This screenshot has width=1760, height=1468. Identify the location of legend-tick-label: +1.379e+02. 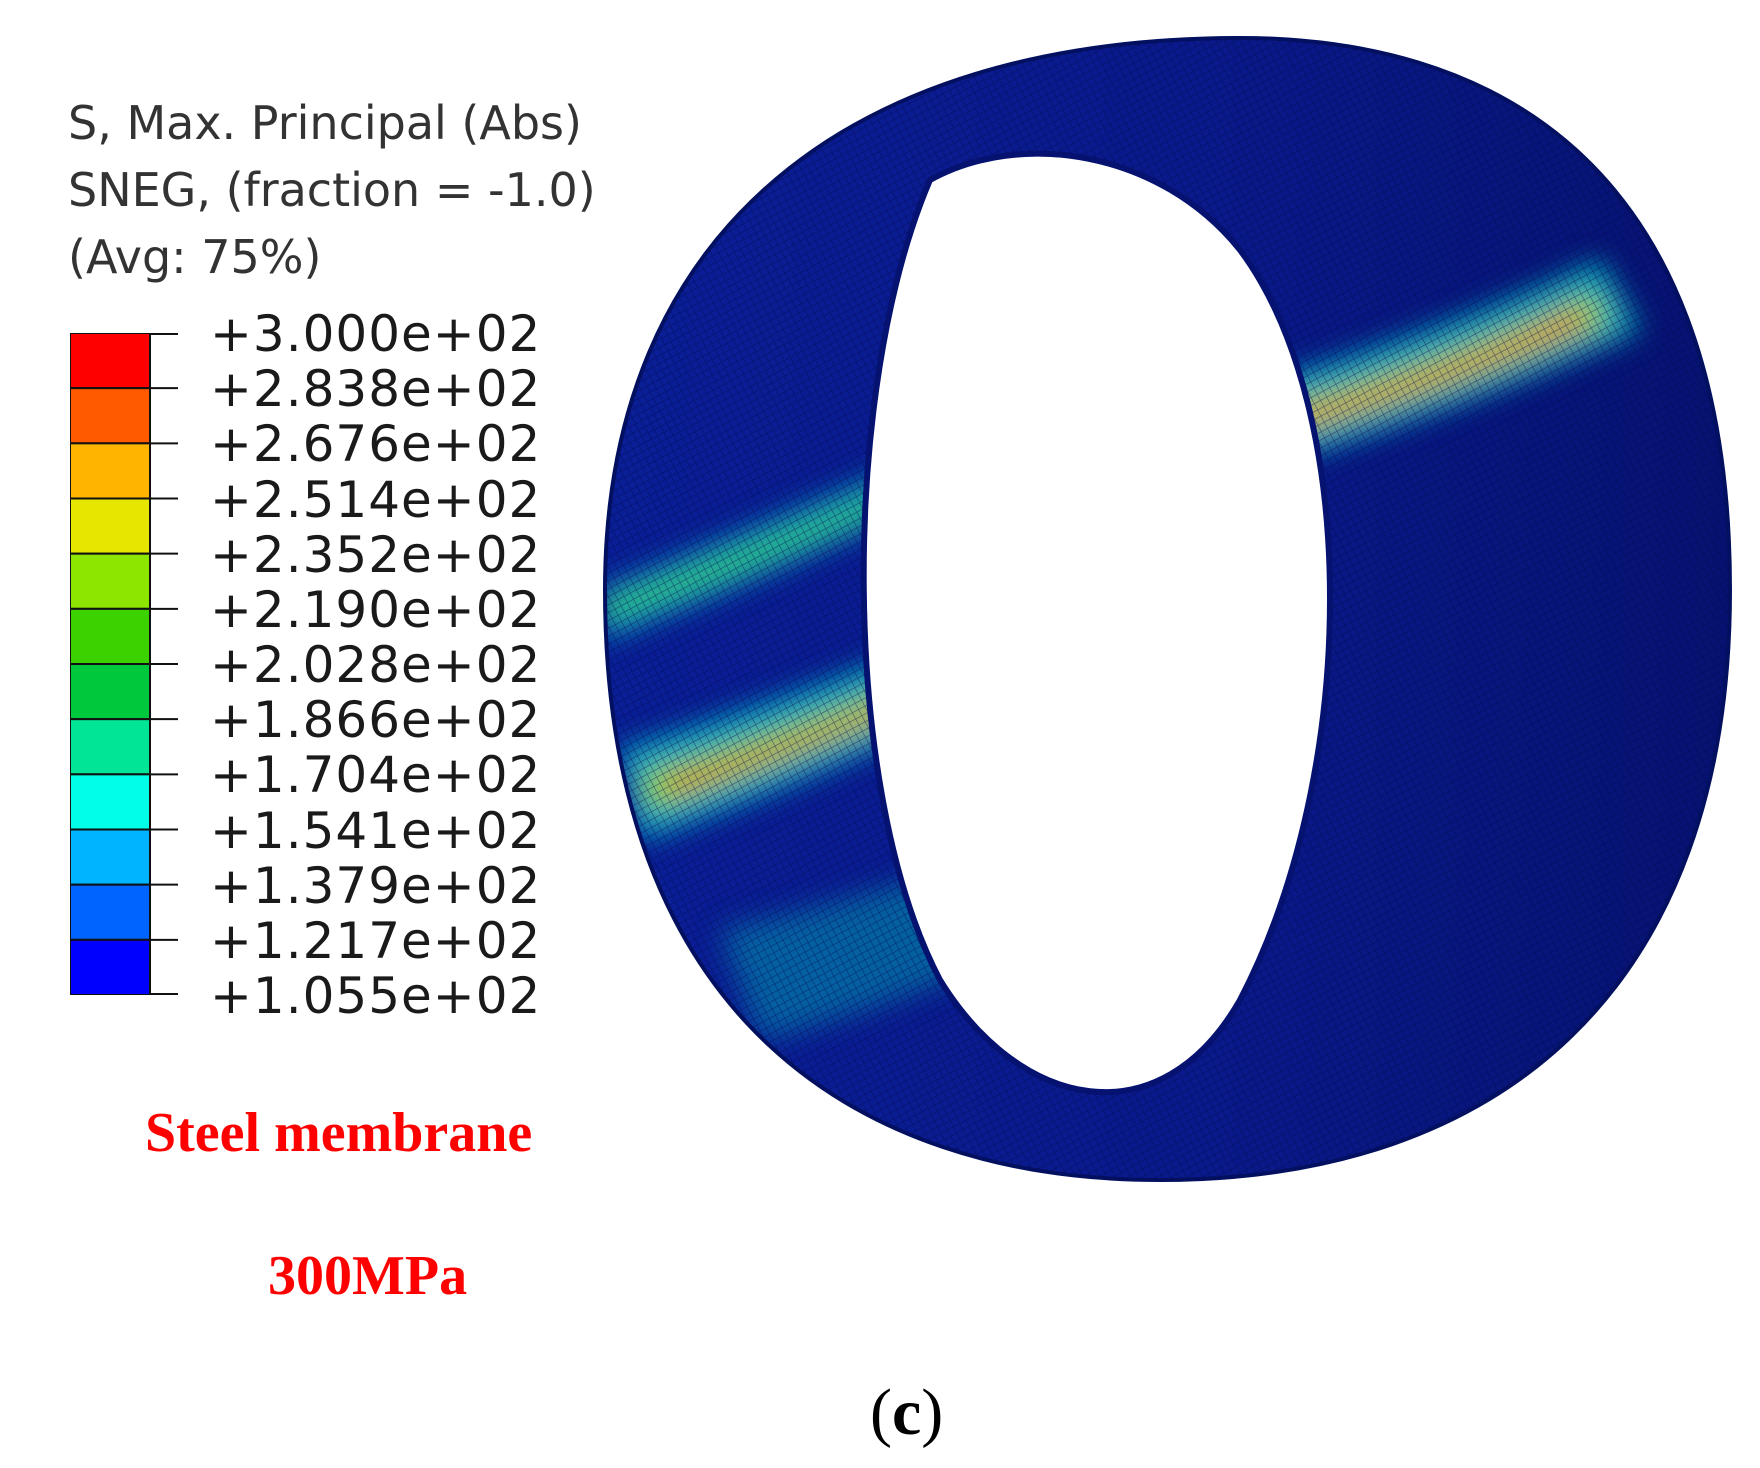
(376, 885).